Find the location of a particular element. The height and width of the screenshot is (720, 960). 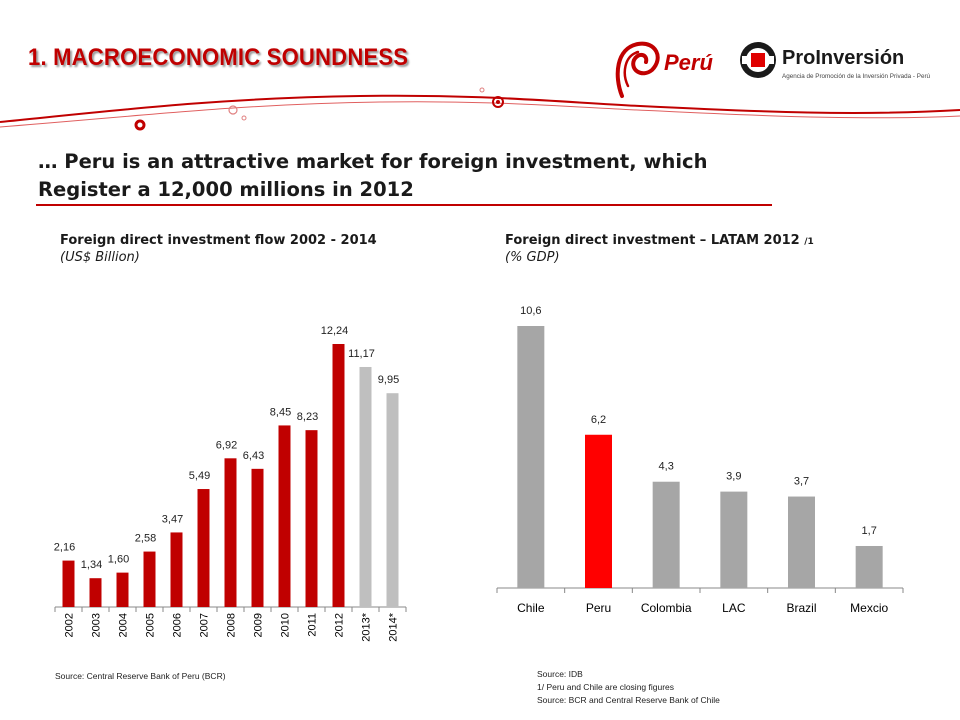

data-label: 1,34 is located at coordinates (91, 565).